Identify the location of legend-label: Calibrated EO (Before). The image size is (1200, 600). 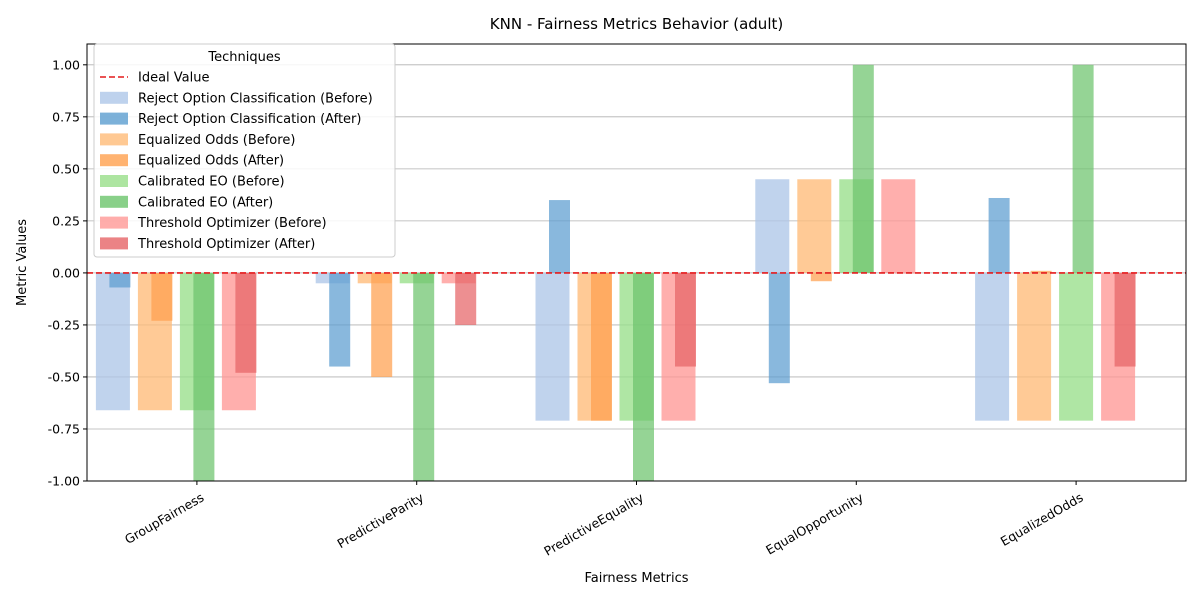
(211, 182).